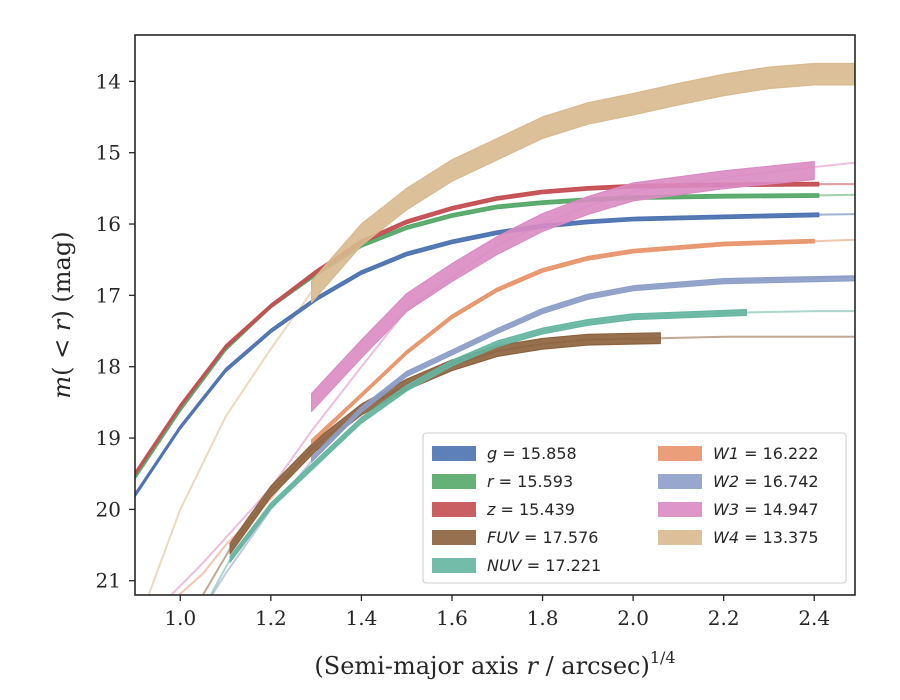 This screenshot has height=700, width=900. I want to click on x-tick-label: 1.8, so click(543, 618).